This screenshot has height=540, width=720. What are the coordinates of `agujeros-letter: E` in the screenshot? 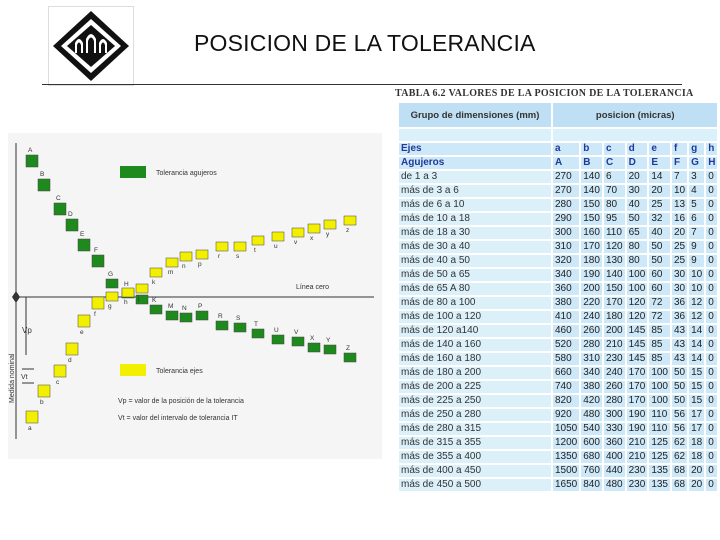 It's located at (659, 163).